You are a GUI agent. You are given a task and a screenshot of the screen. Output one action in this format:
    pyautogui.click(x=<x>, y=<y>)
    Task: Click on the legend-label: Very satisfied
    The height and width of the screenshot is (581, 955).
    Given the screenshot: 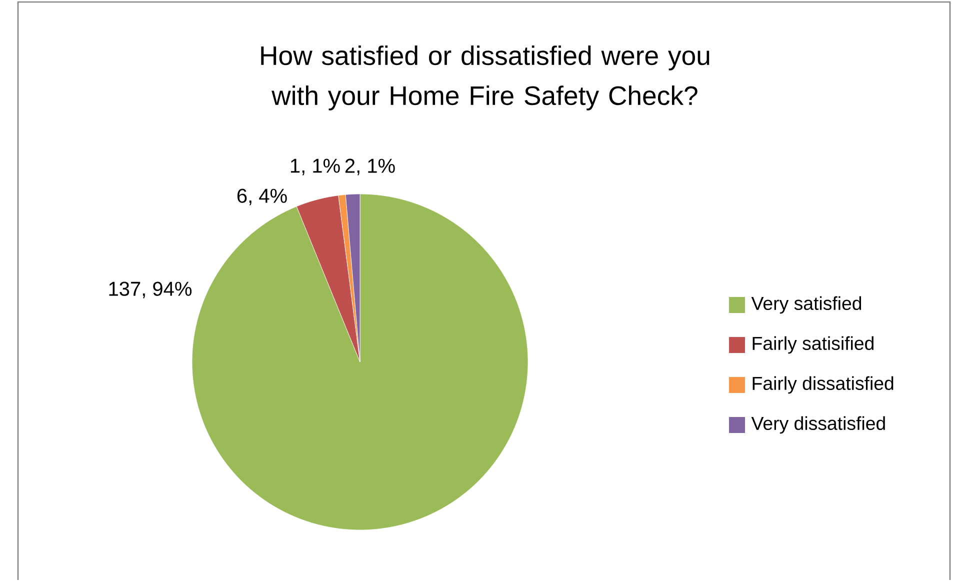 What is the action you would take?
    pyautogui.click(x=806, y=305)
    